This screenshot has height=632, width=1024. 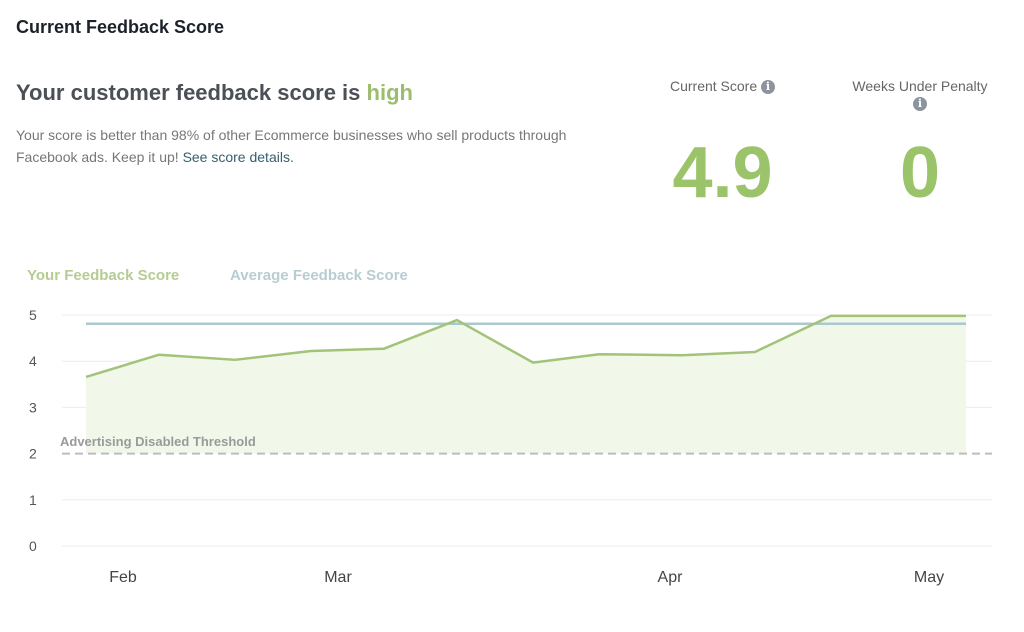 I want to click on y-tick-label: 0, so click(x=33, y=546).